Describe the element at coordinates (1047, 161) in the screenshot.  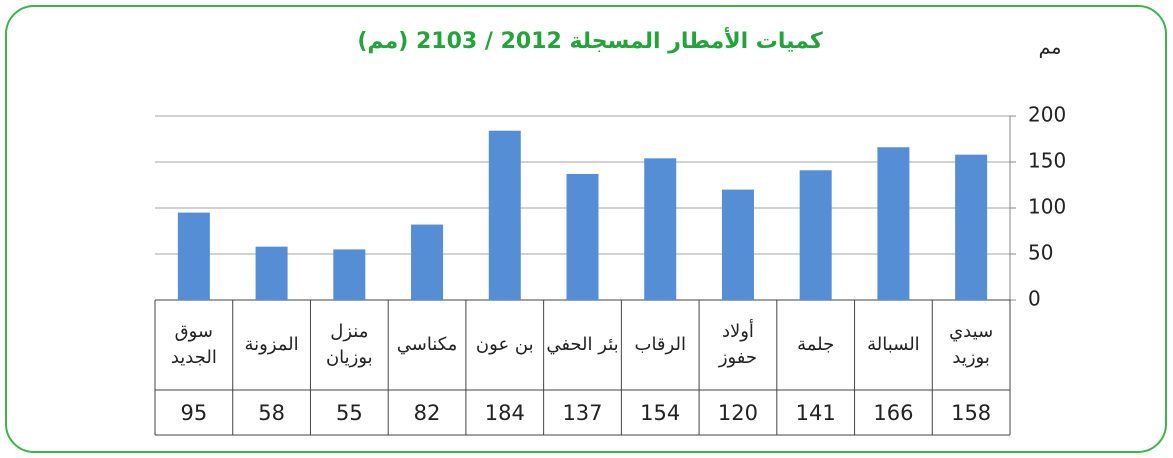
I see `y-tick-label: 150` at that location.